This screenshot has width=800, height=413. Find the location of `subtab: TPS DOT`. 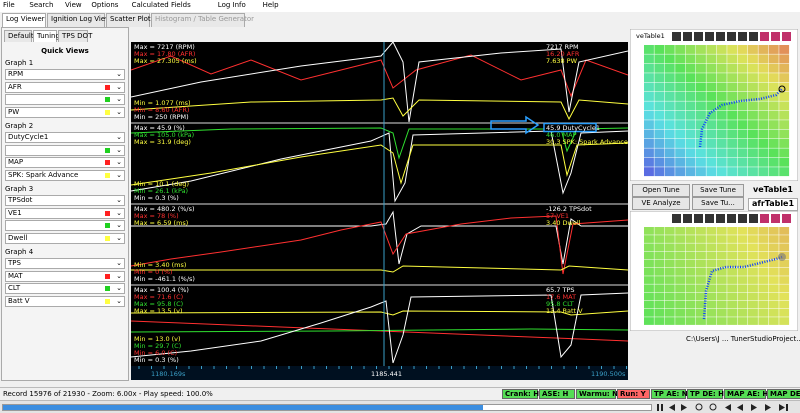

subtab: TPS DOT is located at coordinates (75, 36).